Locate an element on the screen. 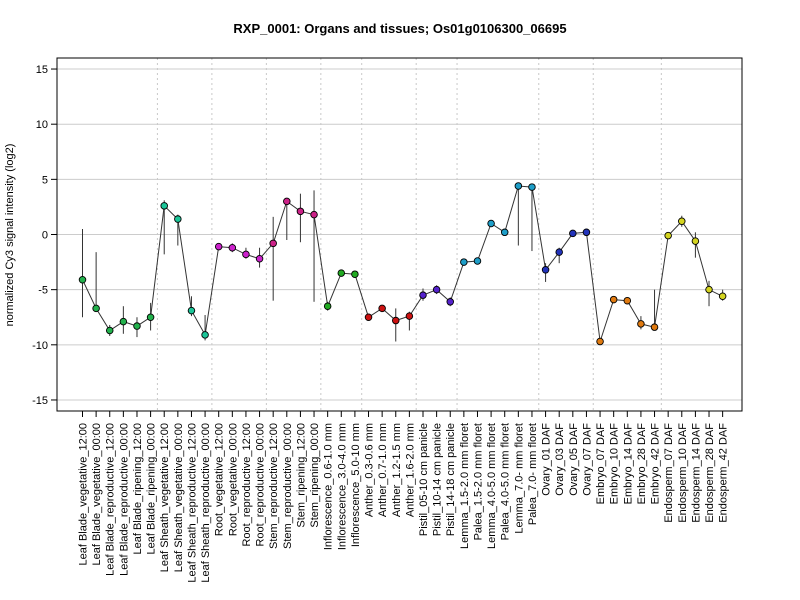  x-tick-label: Leaf Sheath_vegetative_12:00 is located at coordinates (165, 497).